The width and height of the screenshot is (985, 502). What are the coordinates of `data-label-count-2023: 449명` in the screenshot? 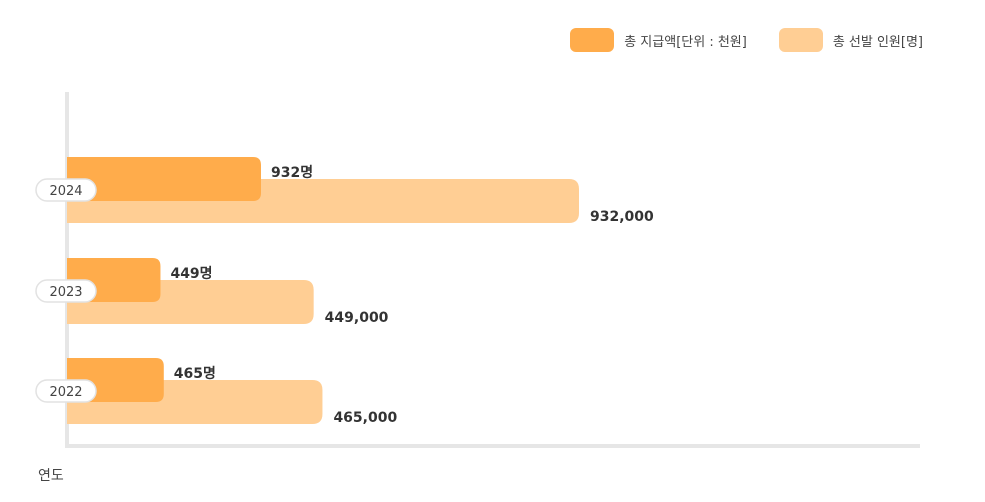 It's located at (191, 273).